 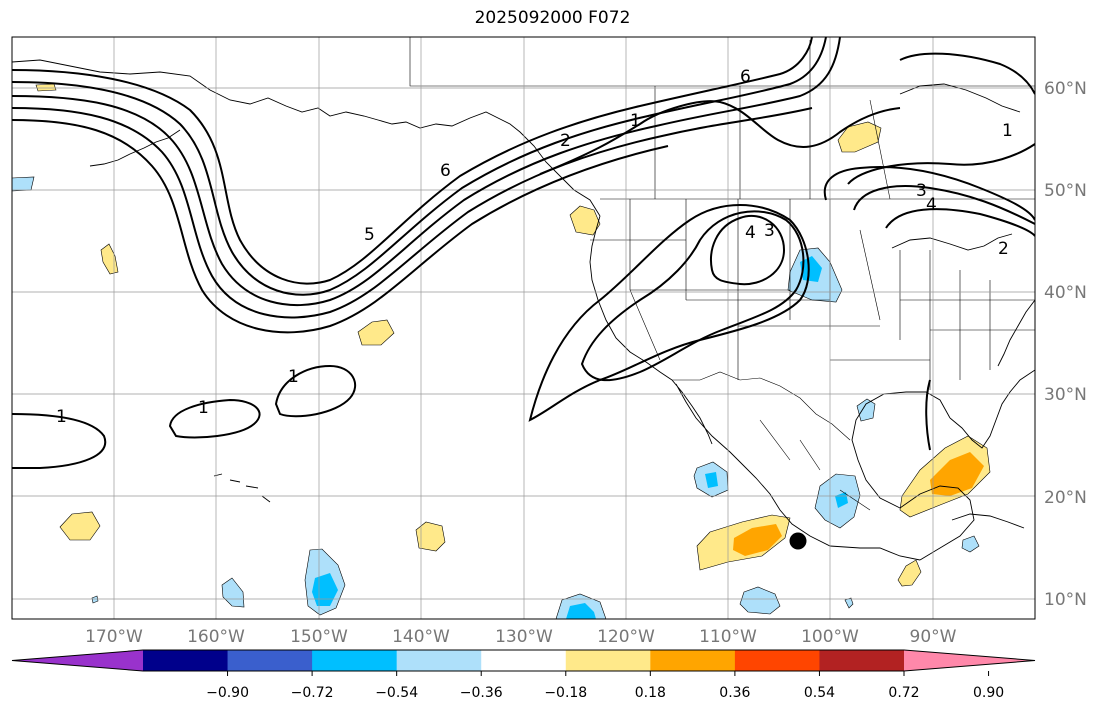 I want to click on neg-region-pacific-c-core, so click(x=581, y=611).